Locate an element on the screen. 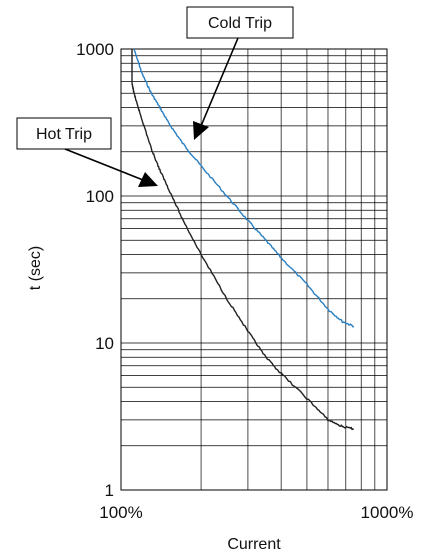 The width and height of the screenshot is (433, 559). annotation-cold-trip-arrow-line is located at coordinates (219, 82).